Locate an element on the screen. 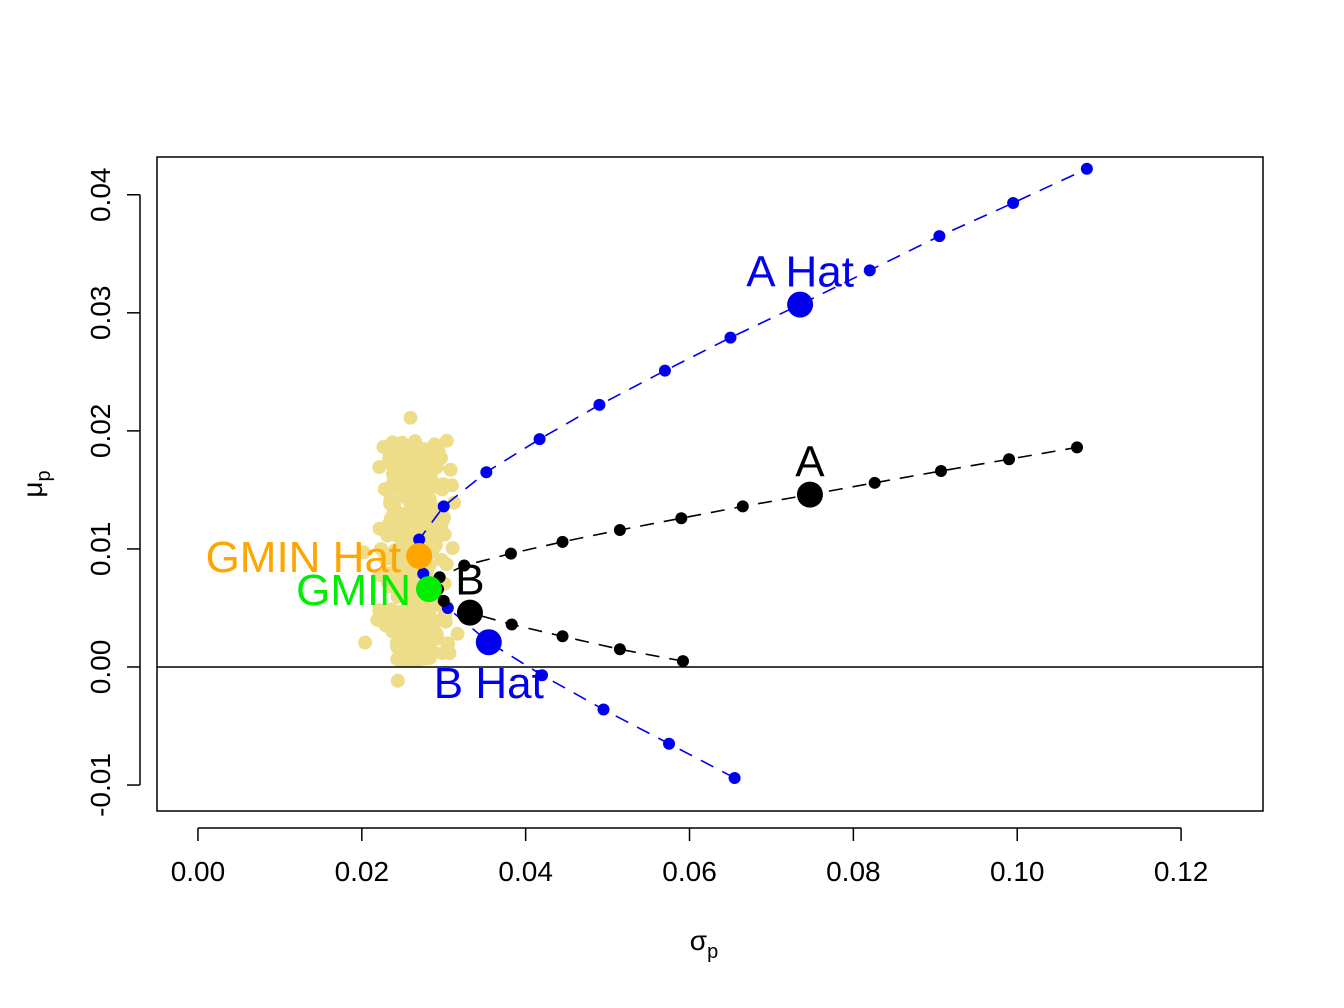 This screenshot has height=1008, width=1344. y-tick-label: 0.00 is located at coordinates (100, 667).